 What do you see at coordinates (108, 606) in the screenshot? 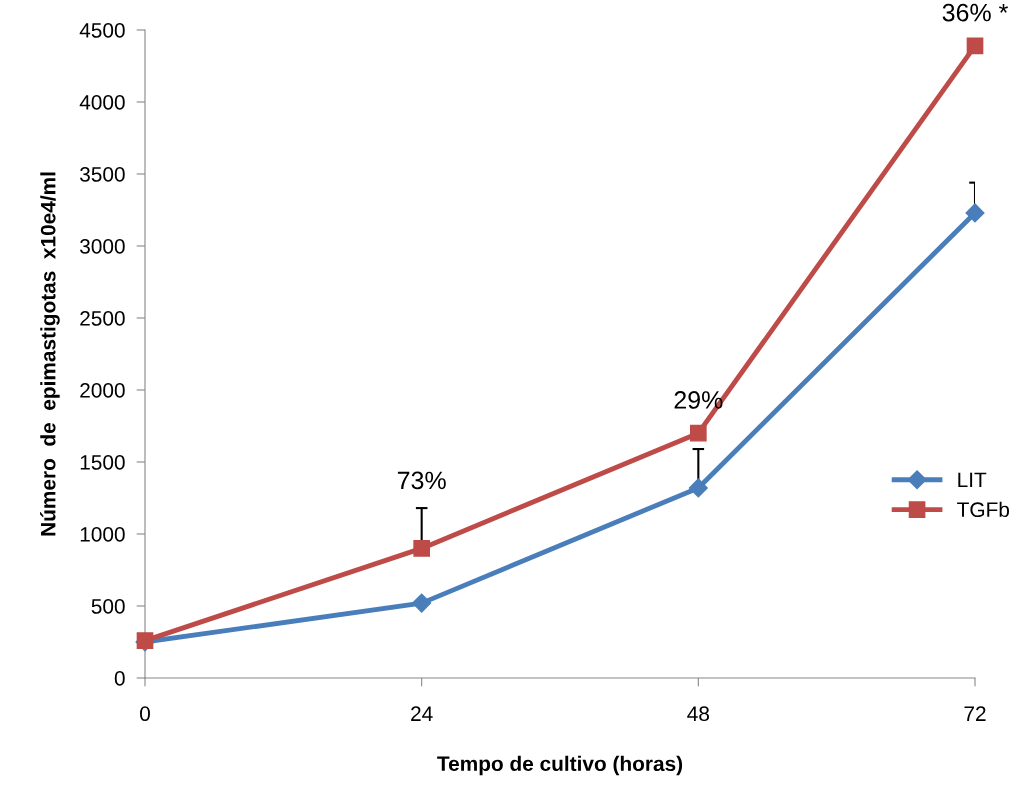
I see `y-tick-label: 500` at bounding box center [108, 606].